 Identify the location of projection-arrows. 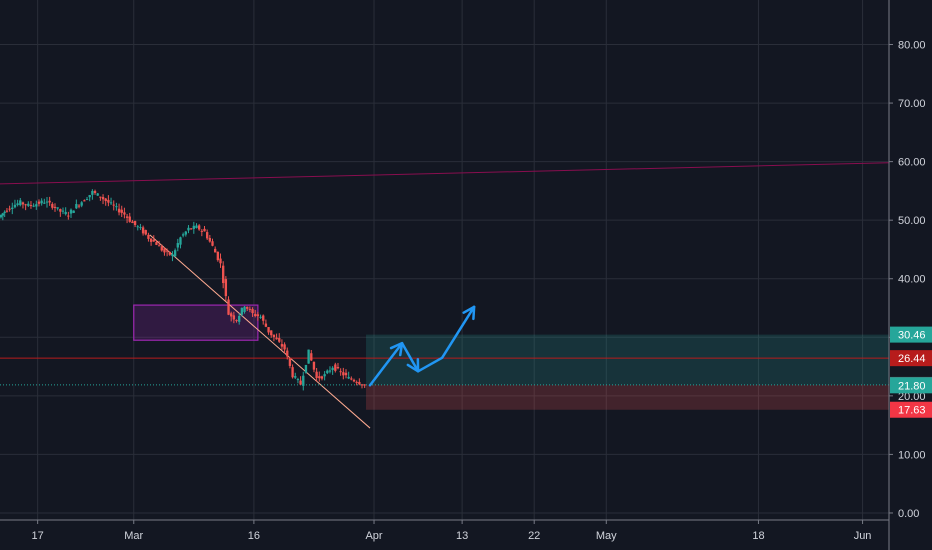
(422, 346).